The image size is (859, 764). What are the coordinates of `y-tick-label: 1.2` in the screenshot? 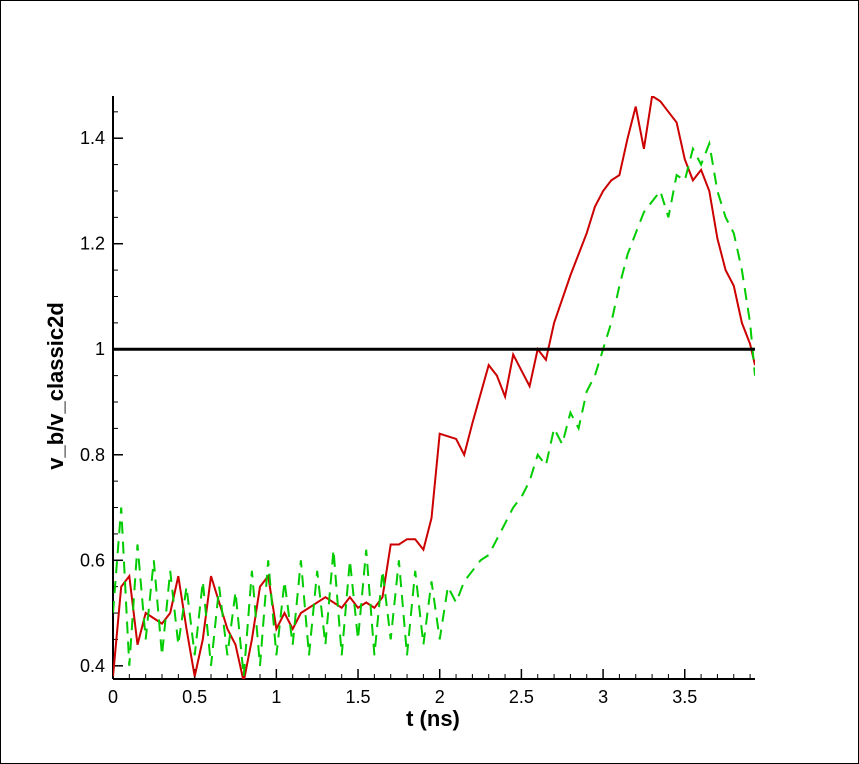 It's located at (92, 244).